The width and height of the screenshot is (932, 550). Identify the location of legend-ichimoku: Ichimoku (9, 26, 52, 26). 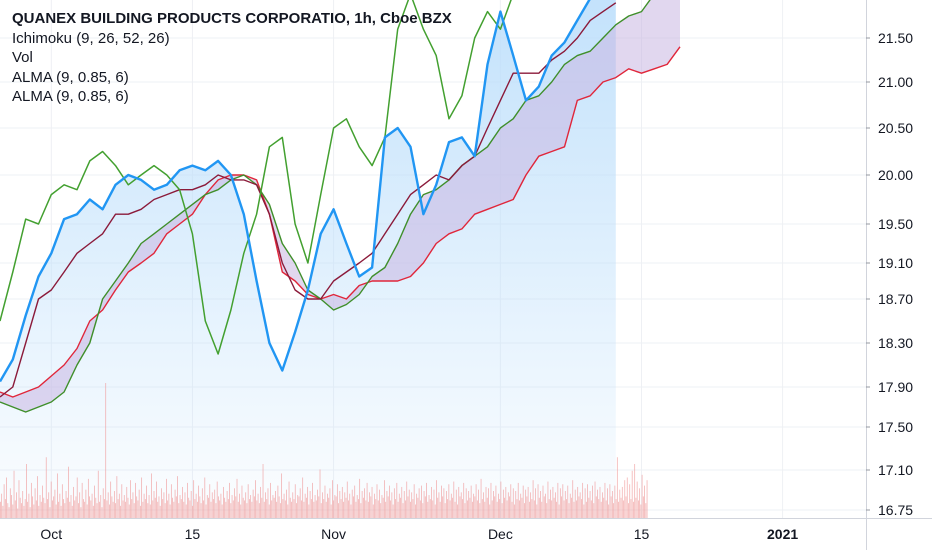
(91, 38).